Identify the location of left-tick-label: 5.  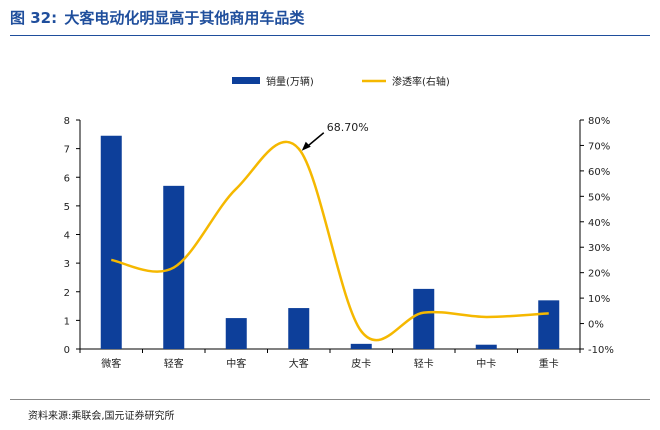
(67, 207).